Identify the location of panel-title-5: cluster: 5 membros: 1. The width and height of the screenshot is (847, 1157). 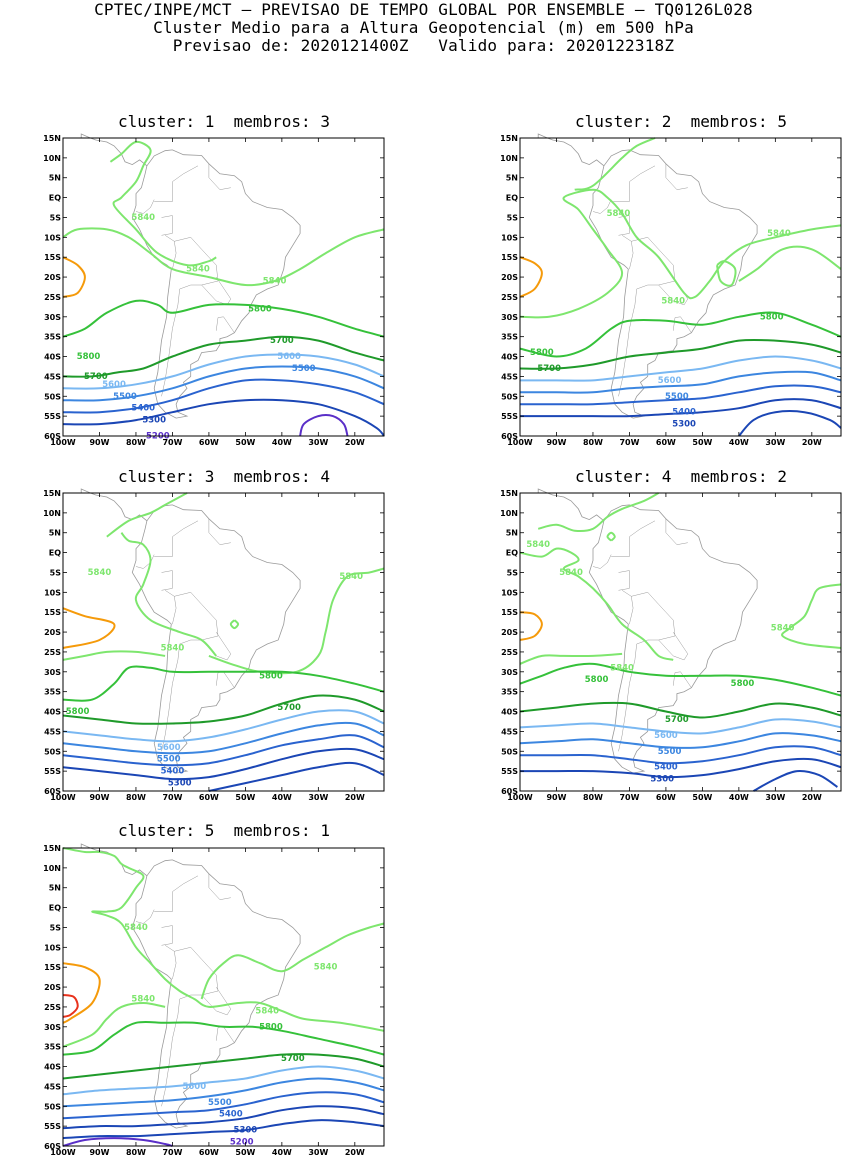
(224, 830).